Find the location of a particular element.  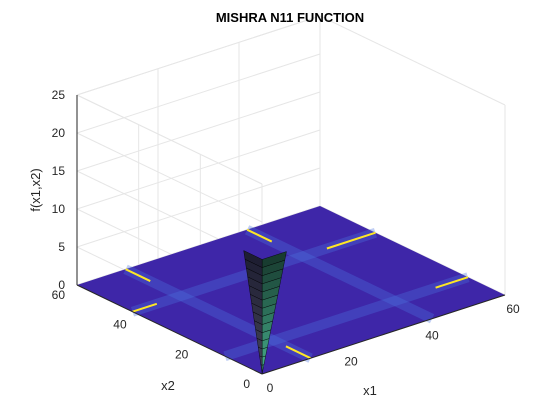

z-tick-label: 10 is located at coordinates (59, 209).